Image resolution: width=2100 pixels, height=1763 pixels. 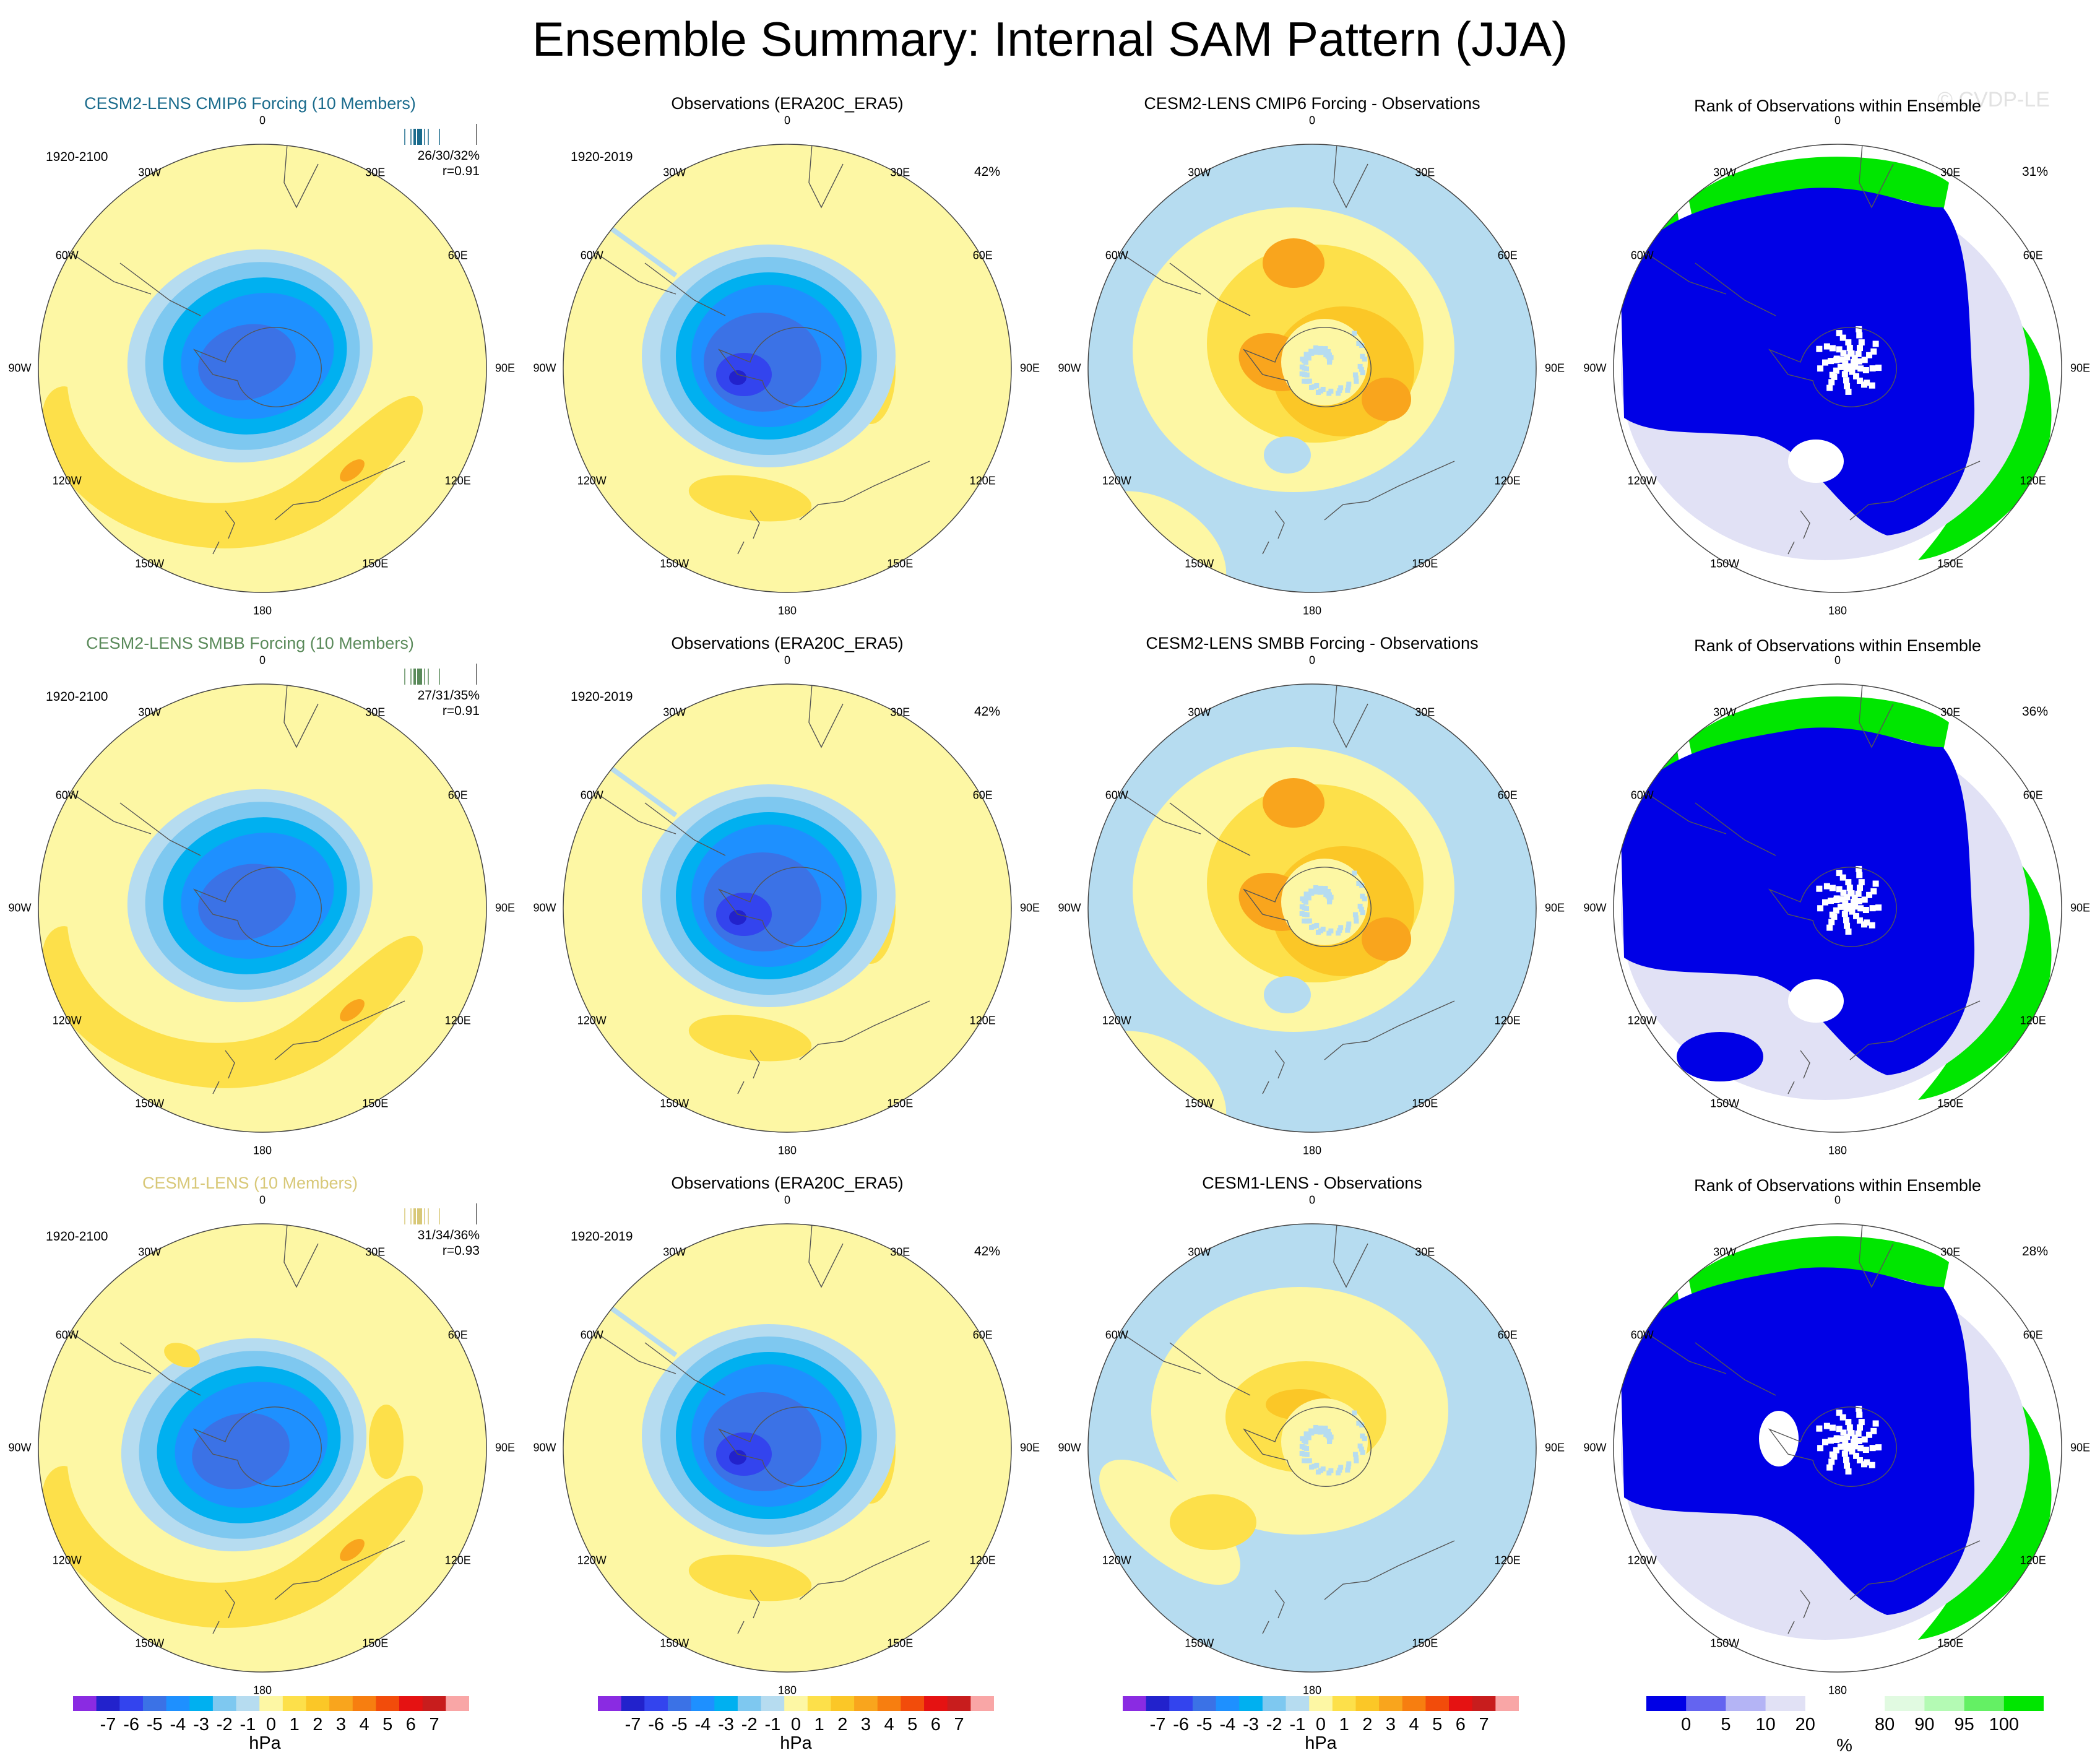 What do you see at coordinates (1425, 1103) in the screenshot?
I see `longitude-label: 150E` at bounding box center [1425, 1103].